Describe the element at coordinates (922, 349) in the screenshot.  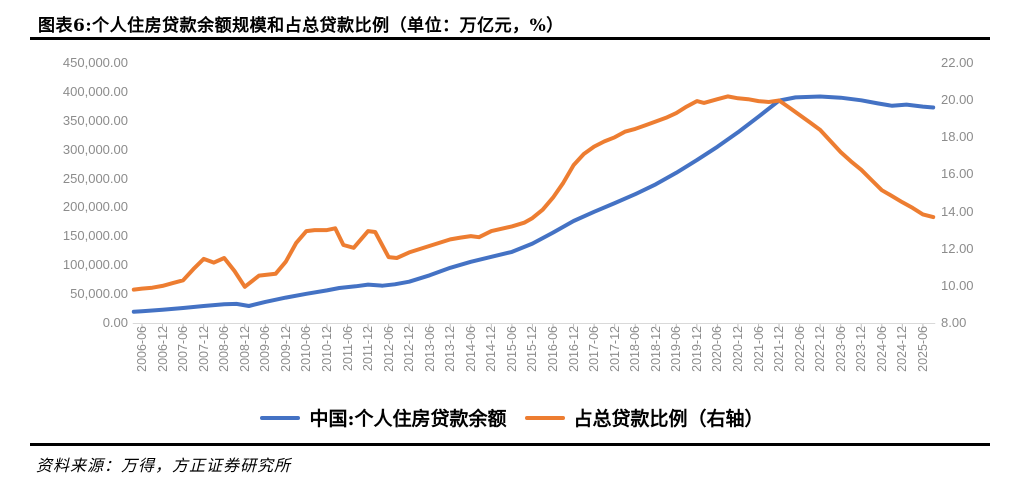
I see `x-axis-tick-label: 2025-06` at that location.